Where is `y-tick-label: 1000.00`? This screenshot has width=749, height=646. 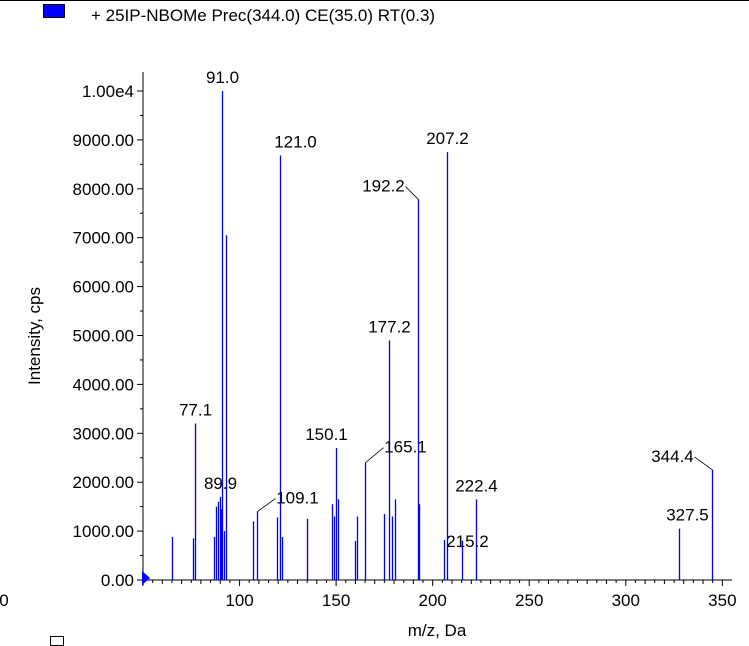 y-tick-label: 1000.00 is located at coordinates (103, 531).